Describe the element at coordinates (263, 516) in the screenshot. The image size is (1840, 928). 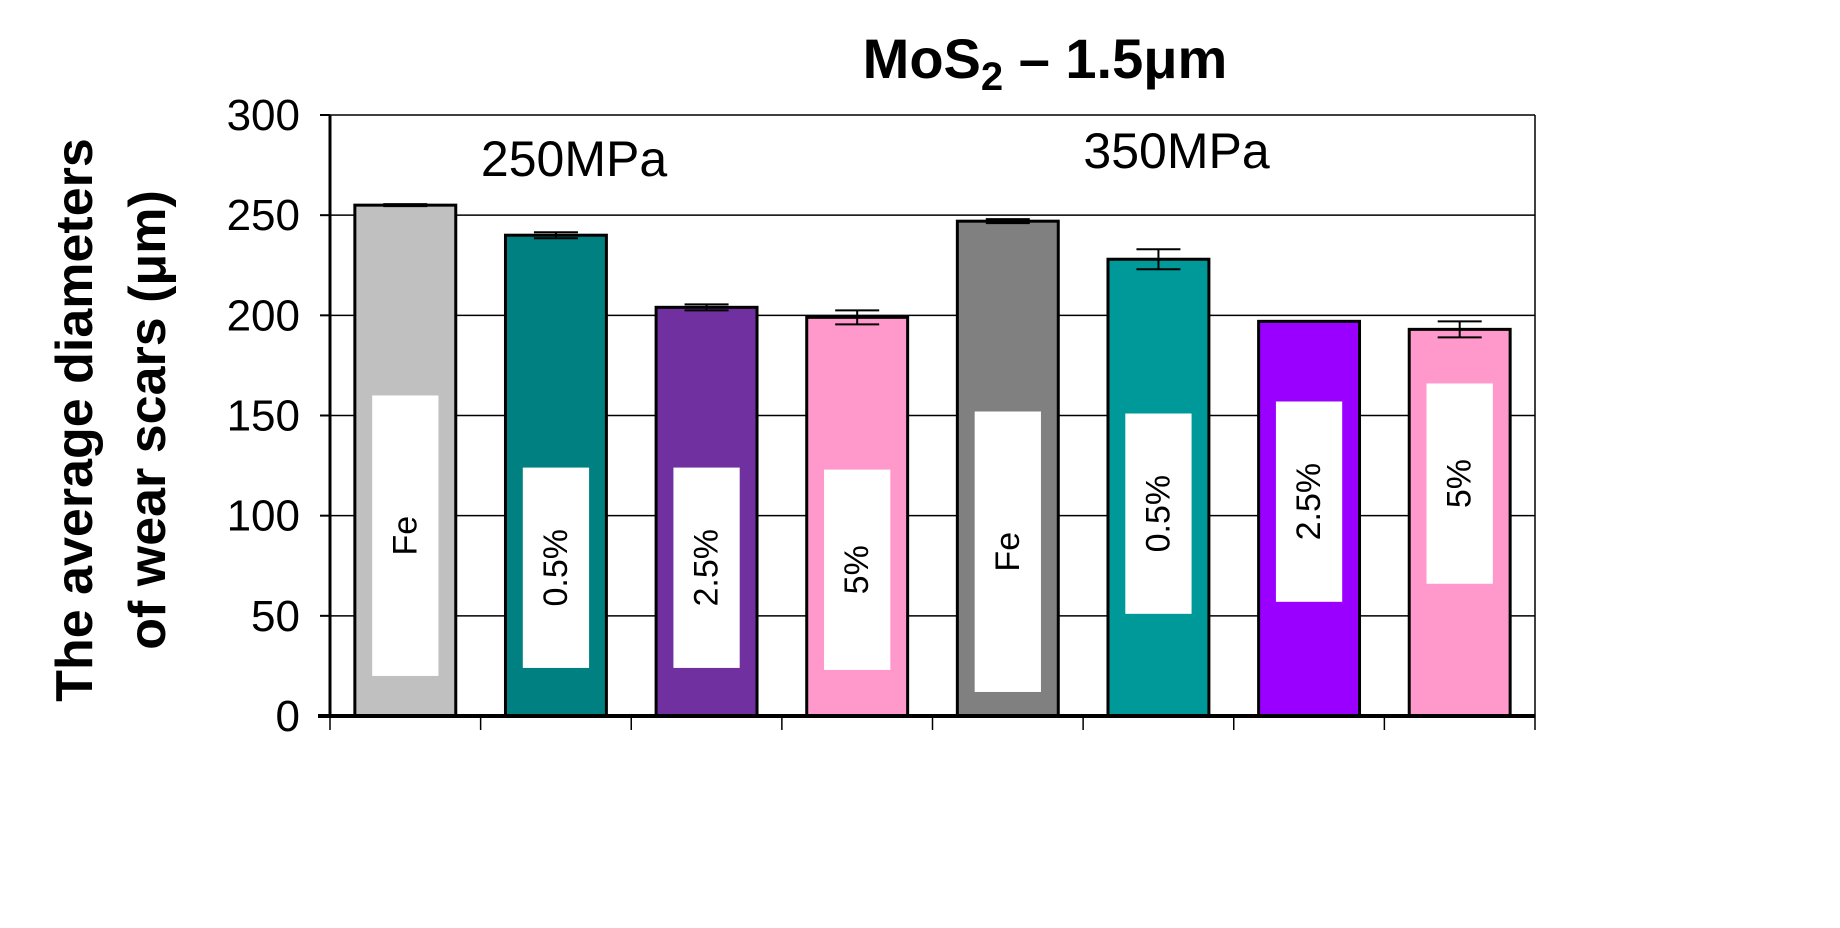
I see `y-tick-label: 100` at that location.